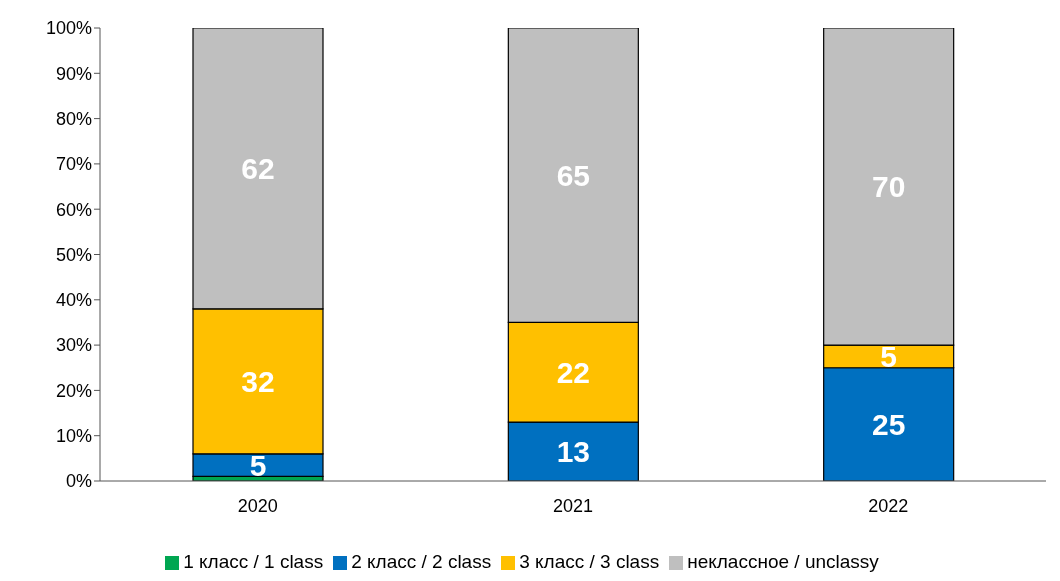 This screenshot has width=1060, height=581. What do you see at coordinates (258, 168) in the screenshot?
I see `data-label: 62` at bounding box center [258, 168].